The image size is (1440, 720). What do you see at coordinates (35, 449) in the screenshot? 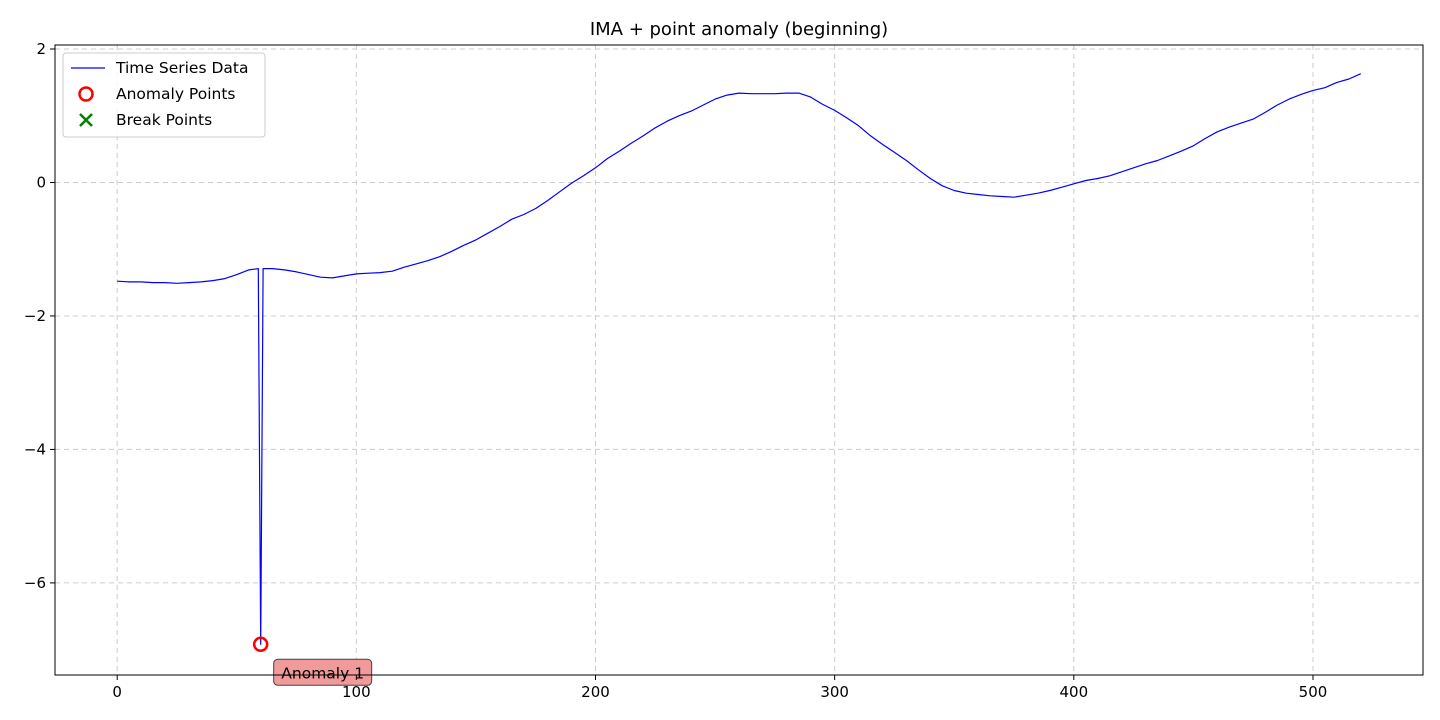
I see `y-tick-label: −4` at bounding box center [35, 449].